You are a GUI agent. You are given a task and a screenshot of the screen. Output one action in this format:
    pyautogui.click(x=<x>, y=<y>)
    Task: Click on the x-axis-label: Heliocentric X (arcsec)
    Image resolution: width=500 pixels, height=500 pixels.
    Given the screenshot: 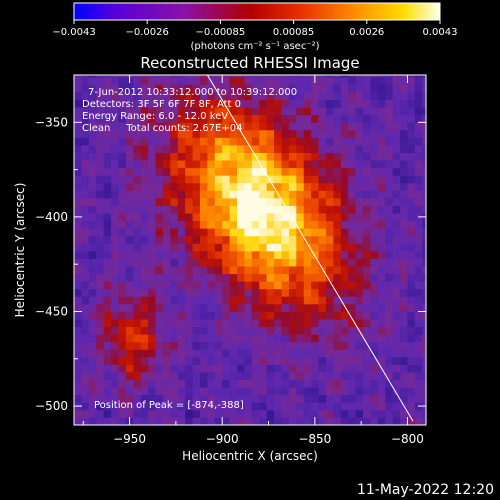 What is the action you would take?
    pyautogui.click(x=250, y=456)
    